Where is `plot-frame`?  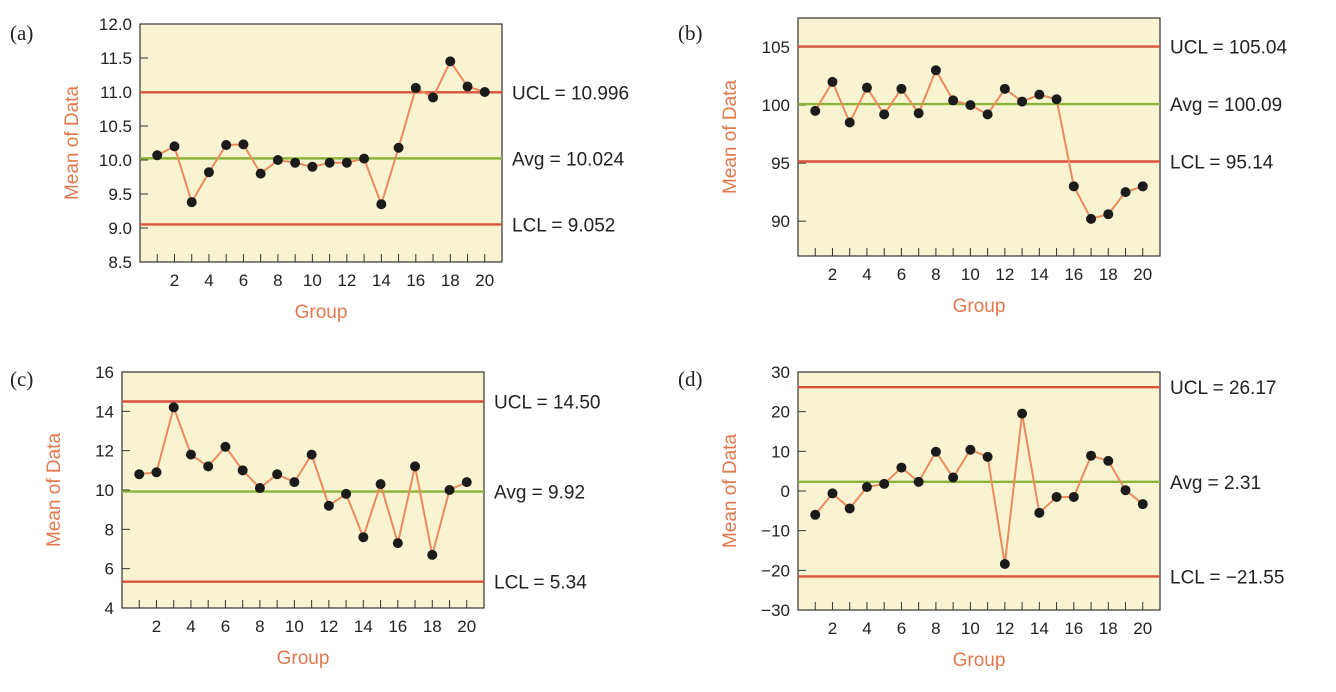
plot-frame is located at coordinates (979, 137).